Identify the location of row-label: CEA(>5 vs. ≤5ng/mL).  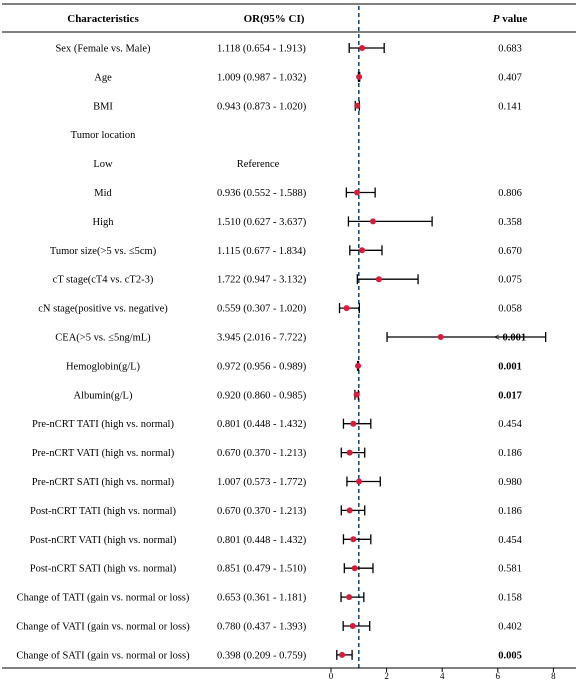
(103, 338).